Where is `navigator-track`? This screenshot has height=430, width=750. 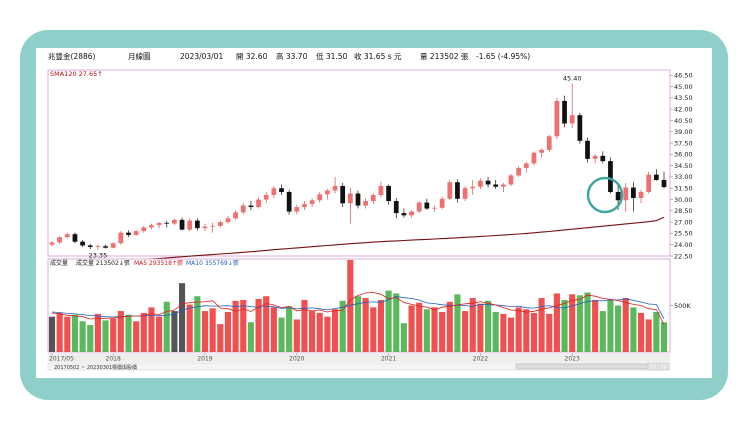 navigator-track is located at coordinates (359, 366).